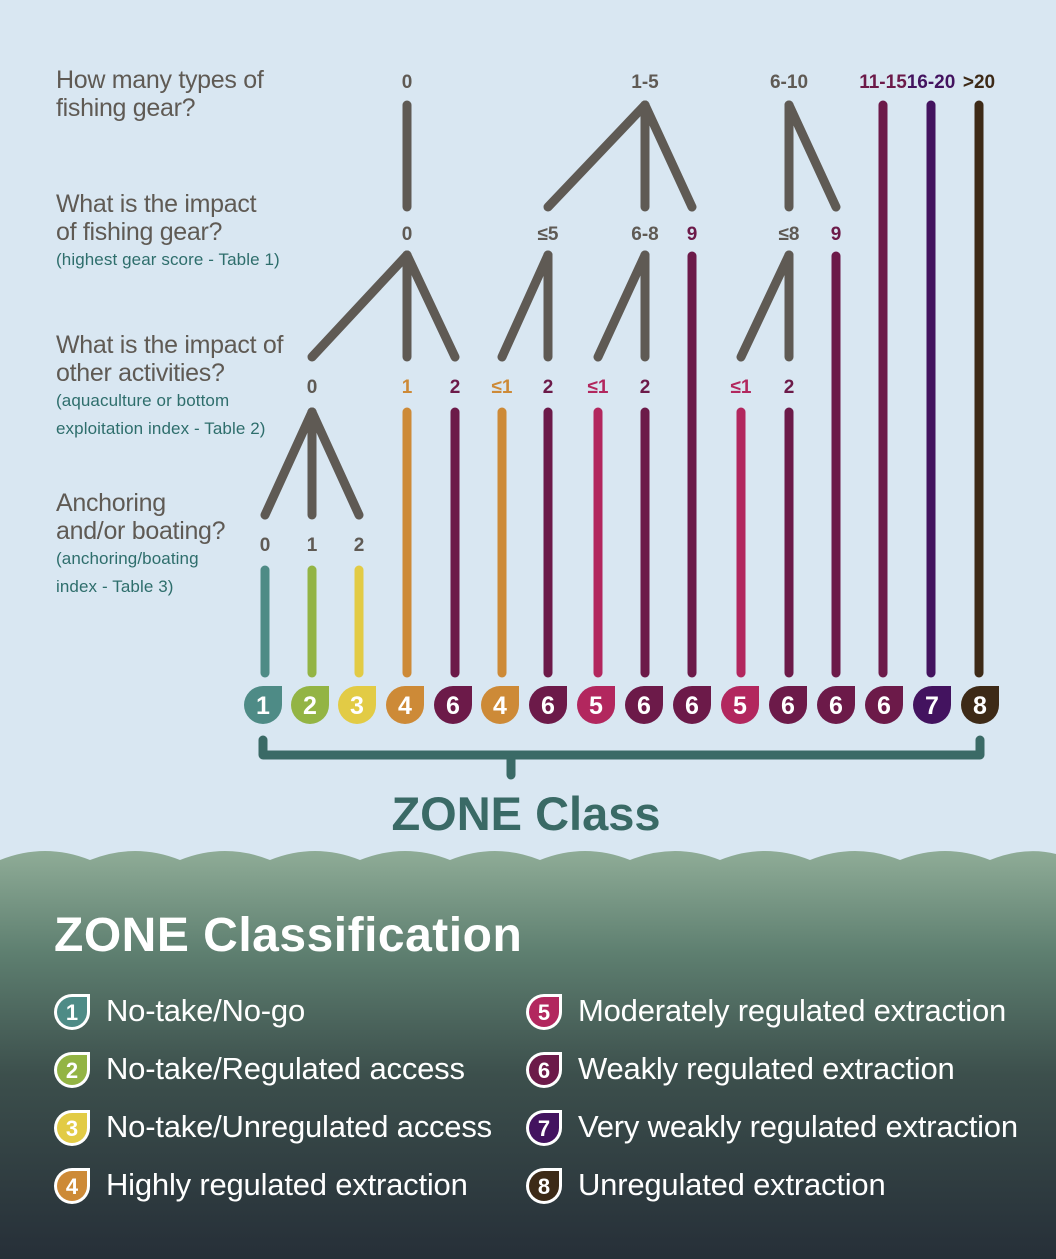 This screenshot has width=1056, height=1259. What do you see at coordinates (792, 1010) in the screenshot?
I see `legend-label-5: Moderately regulated extraction` at bounding box center [792, 1010].